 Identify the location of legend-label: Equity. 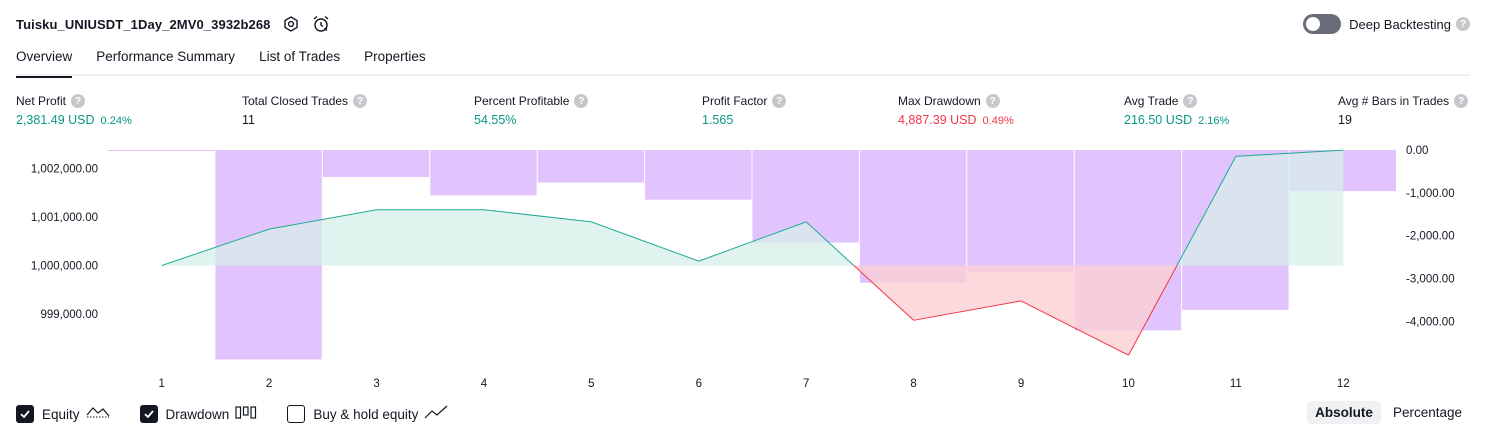
(61, 414).